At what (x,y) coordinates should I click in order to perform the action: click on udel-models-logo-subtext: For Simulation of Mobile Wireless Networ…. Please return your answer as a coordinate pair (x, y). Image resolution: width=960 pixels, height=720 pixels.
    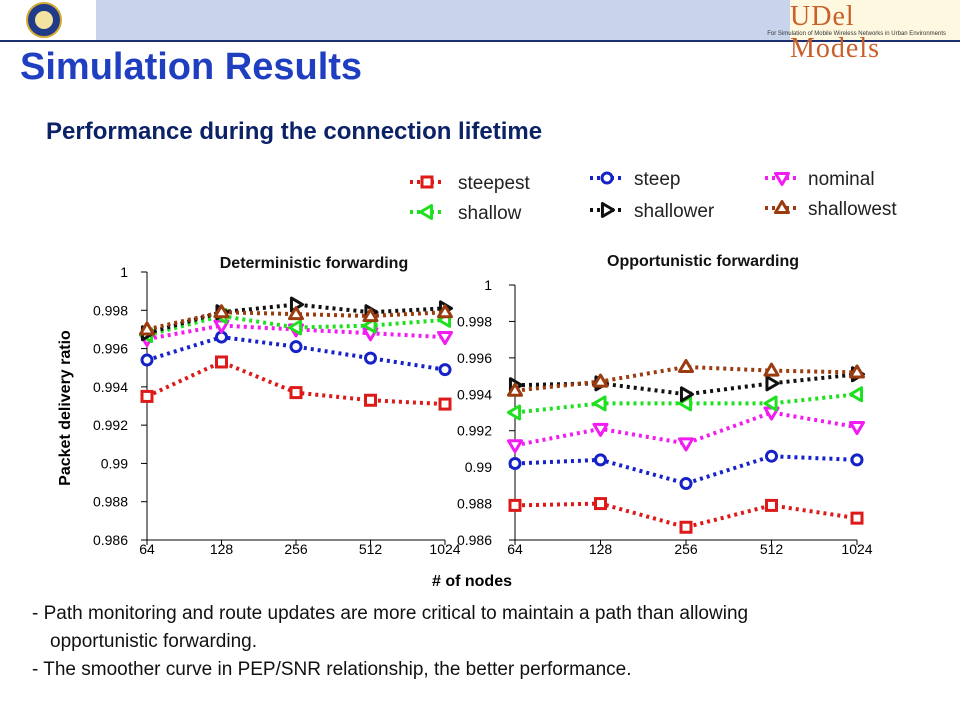
    Looking at the image, I should click on (856, 34).